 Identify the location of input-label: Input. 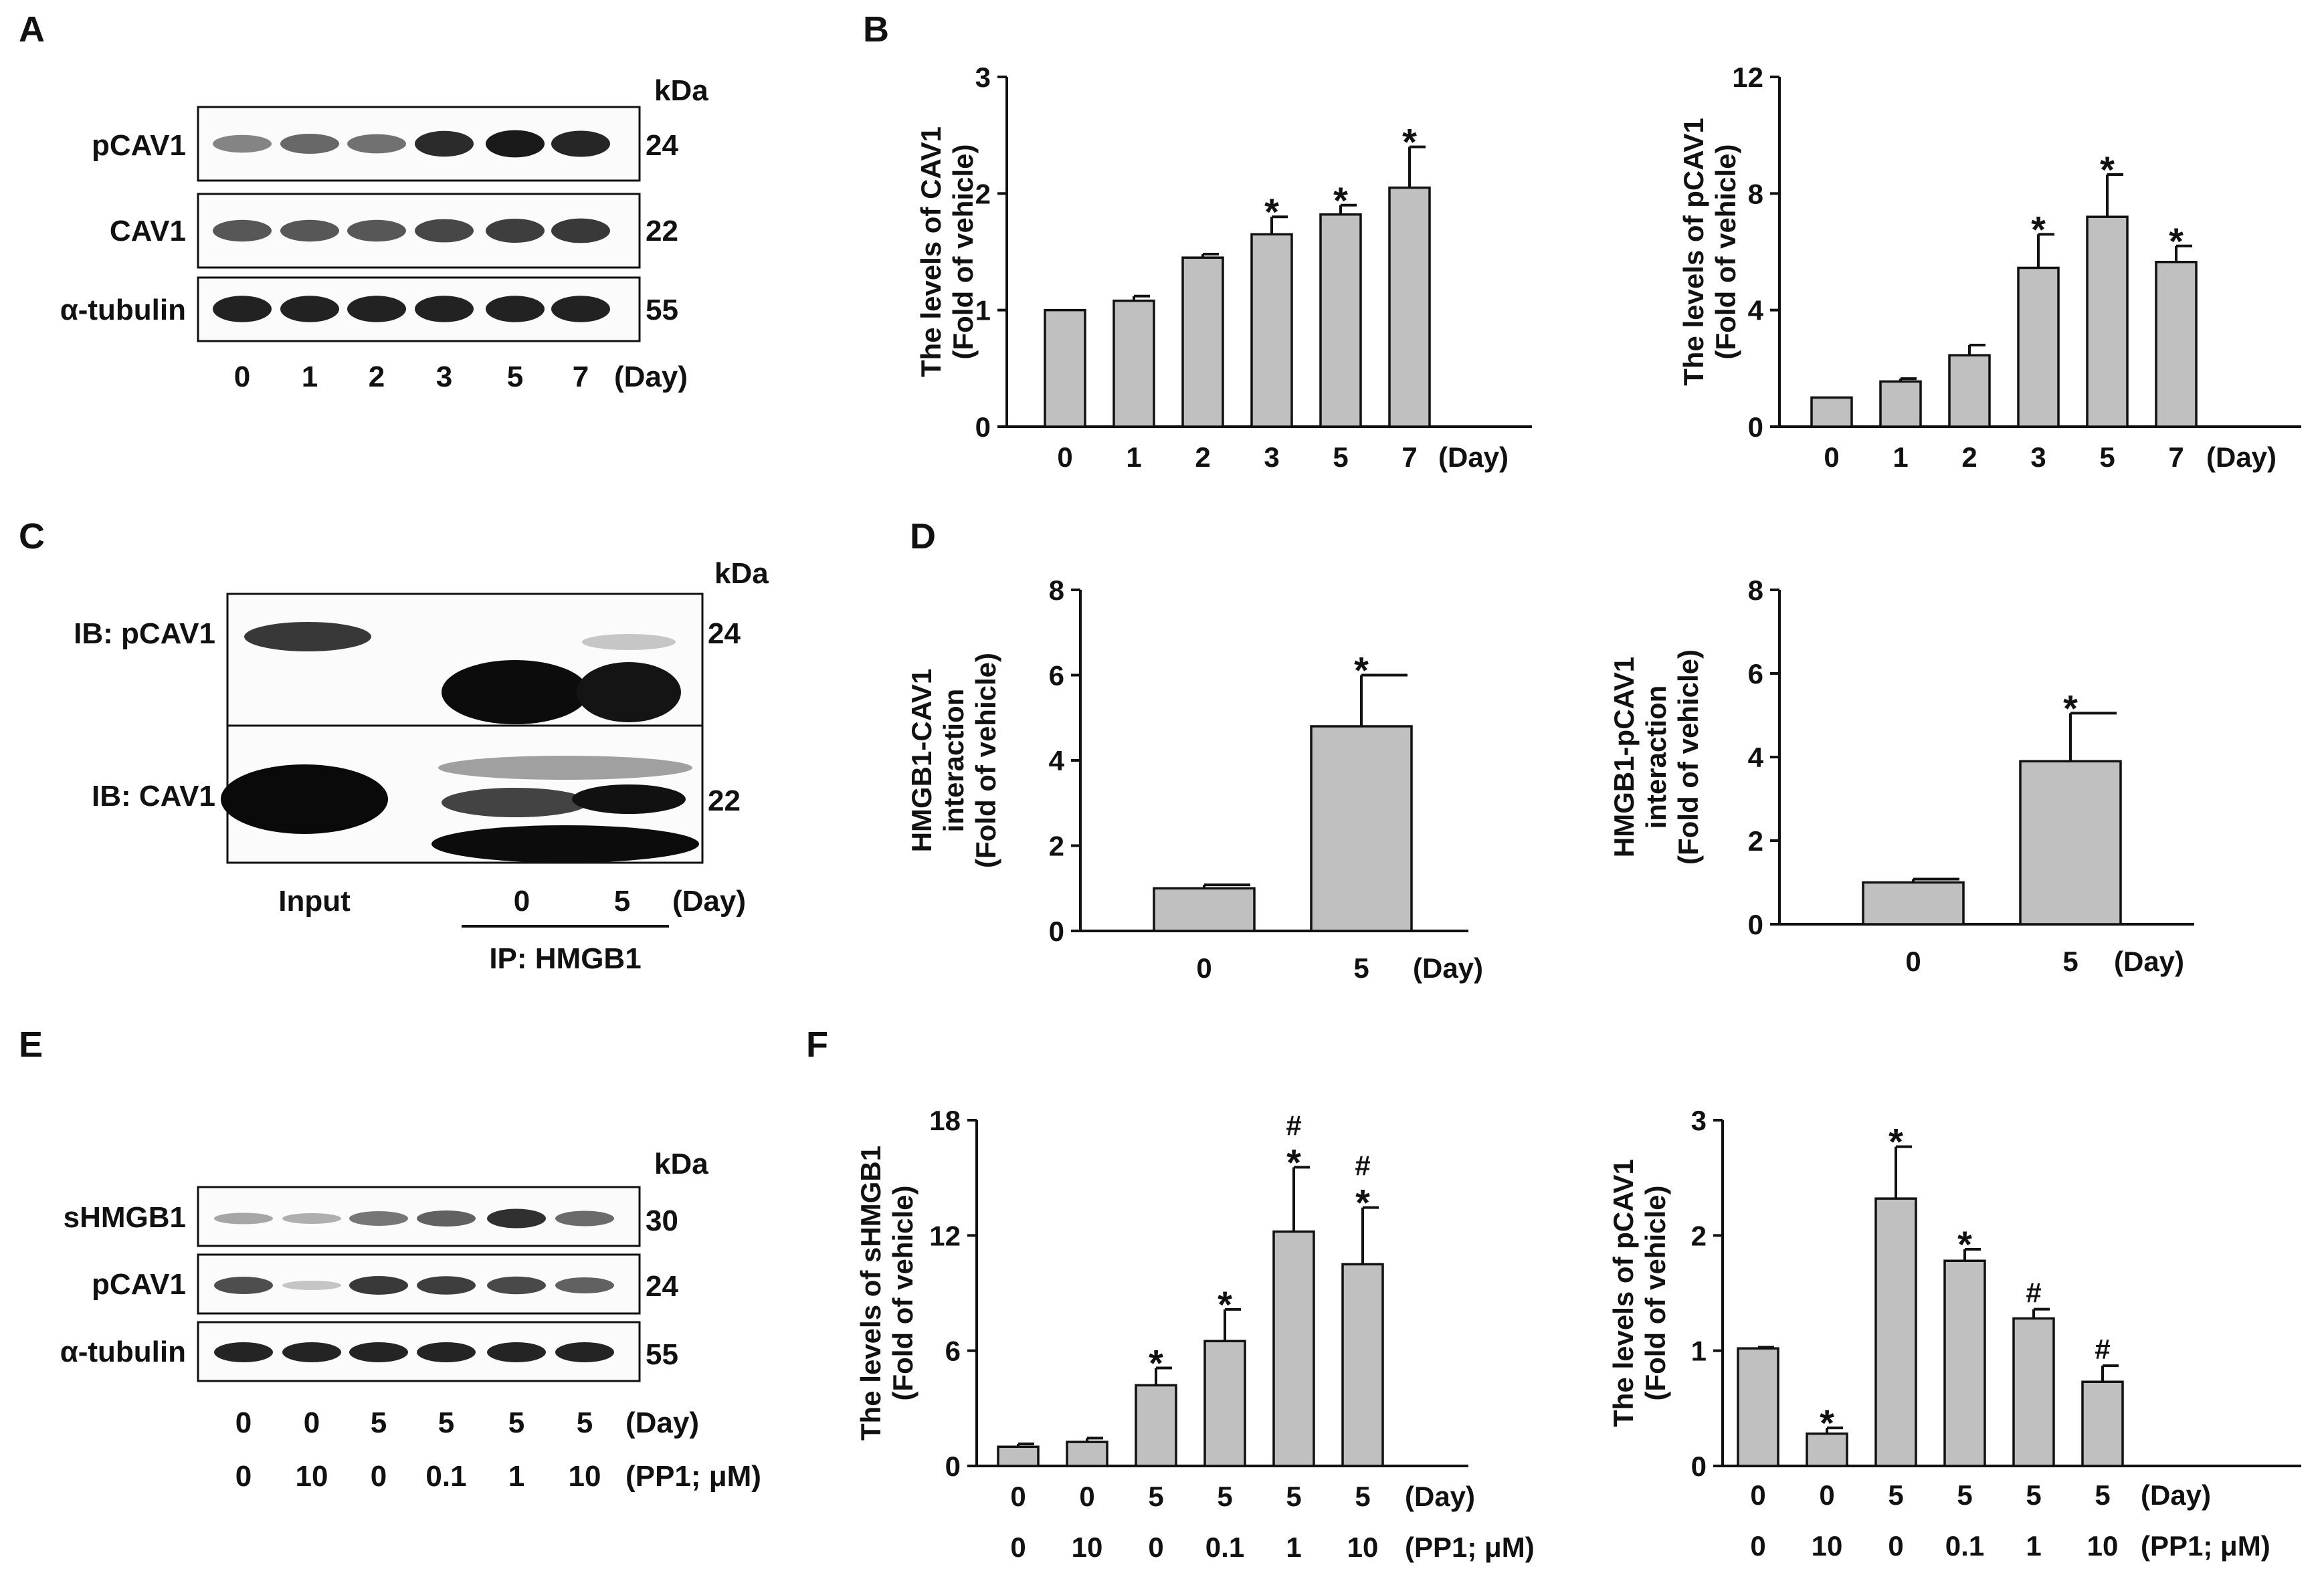
(314, 901).